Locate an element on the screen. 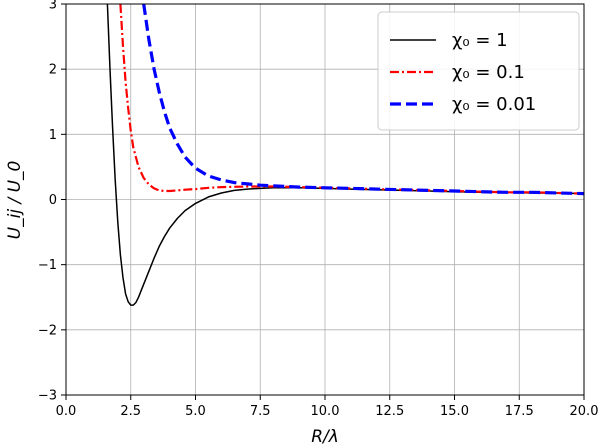 The image size is (605, 447). x-axis-label: R/λ is located at coordinates (325, 437).